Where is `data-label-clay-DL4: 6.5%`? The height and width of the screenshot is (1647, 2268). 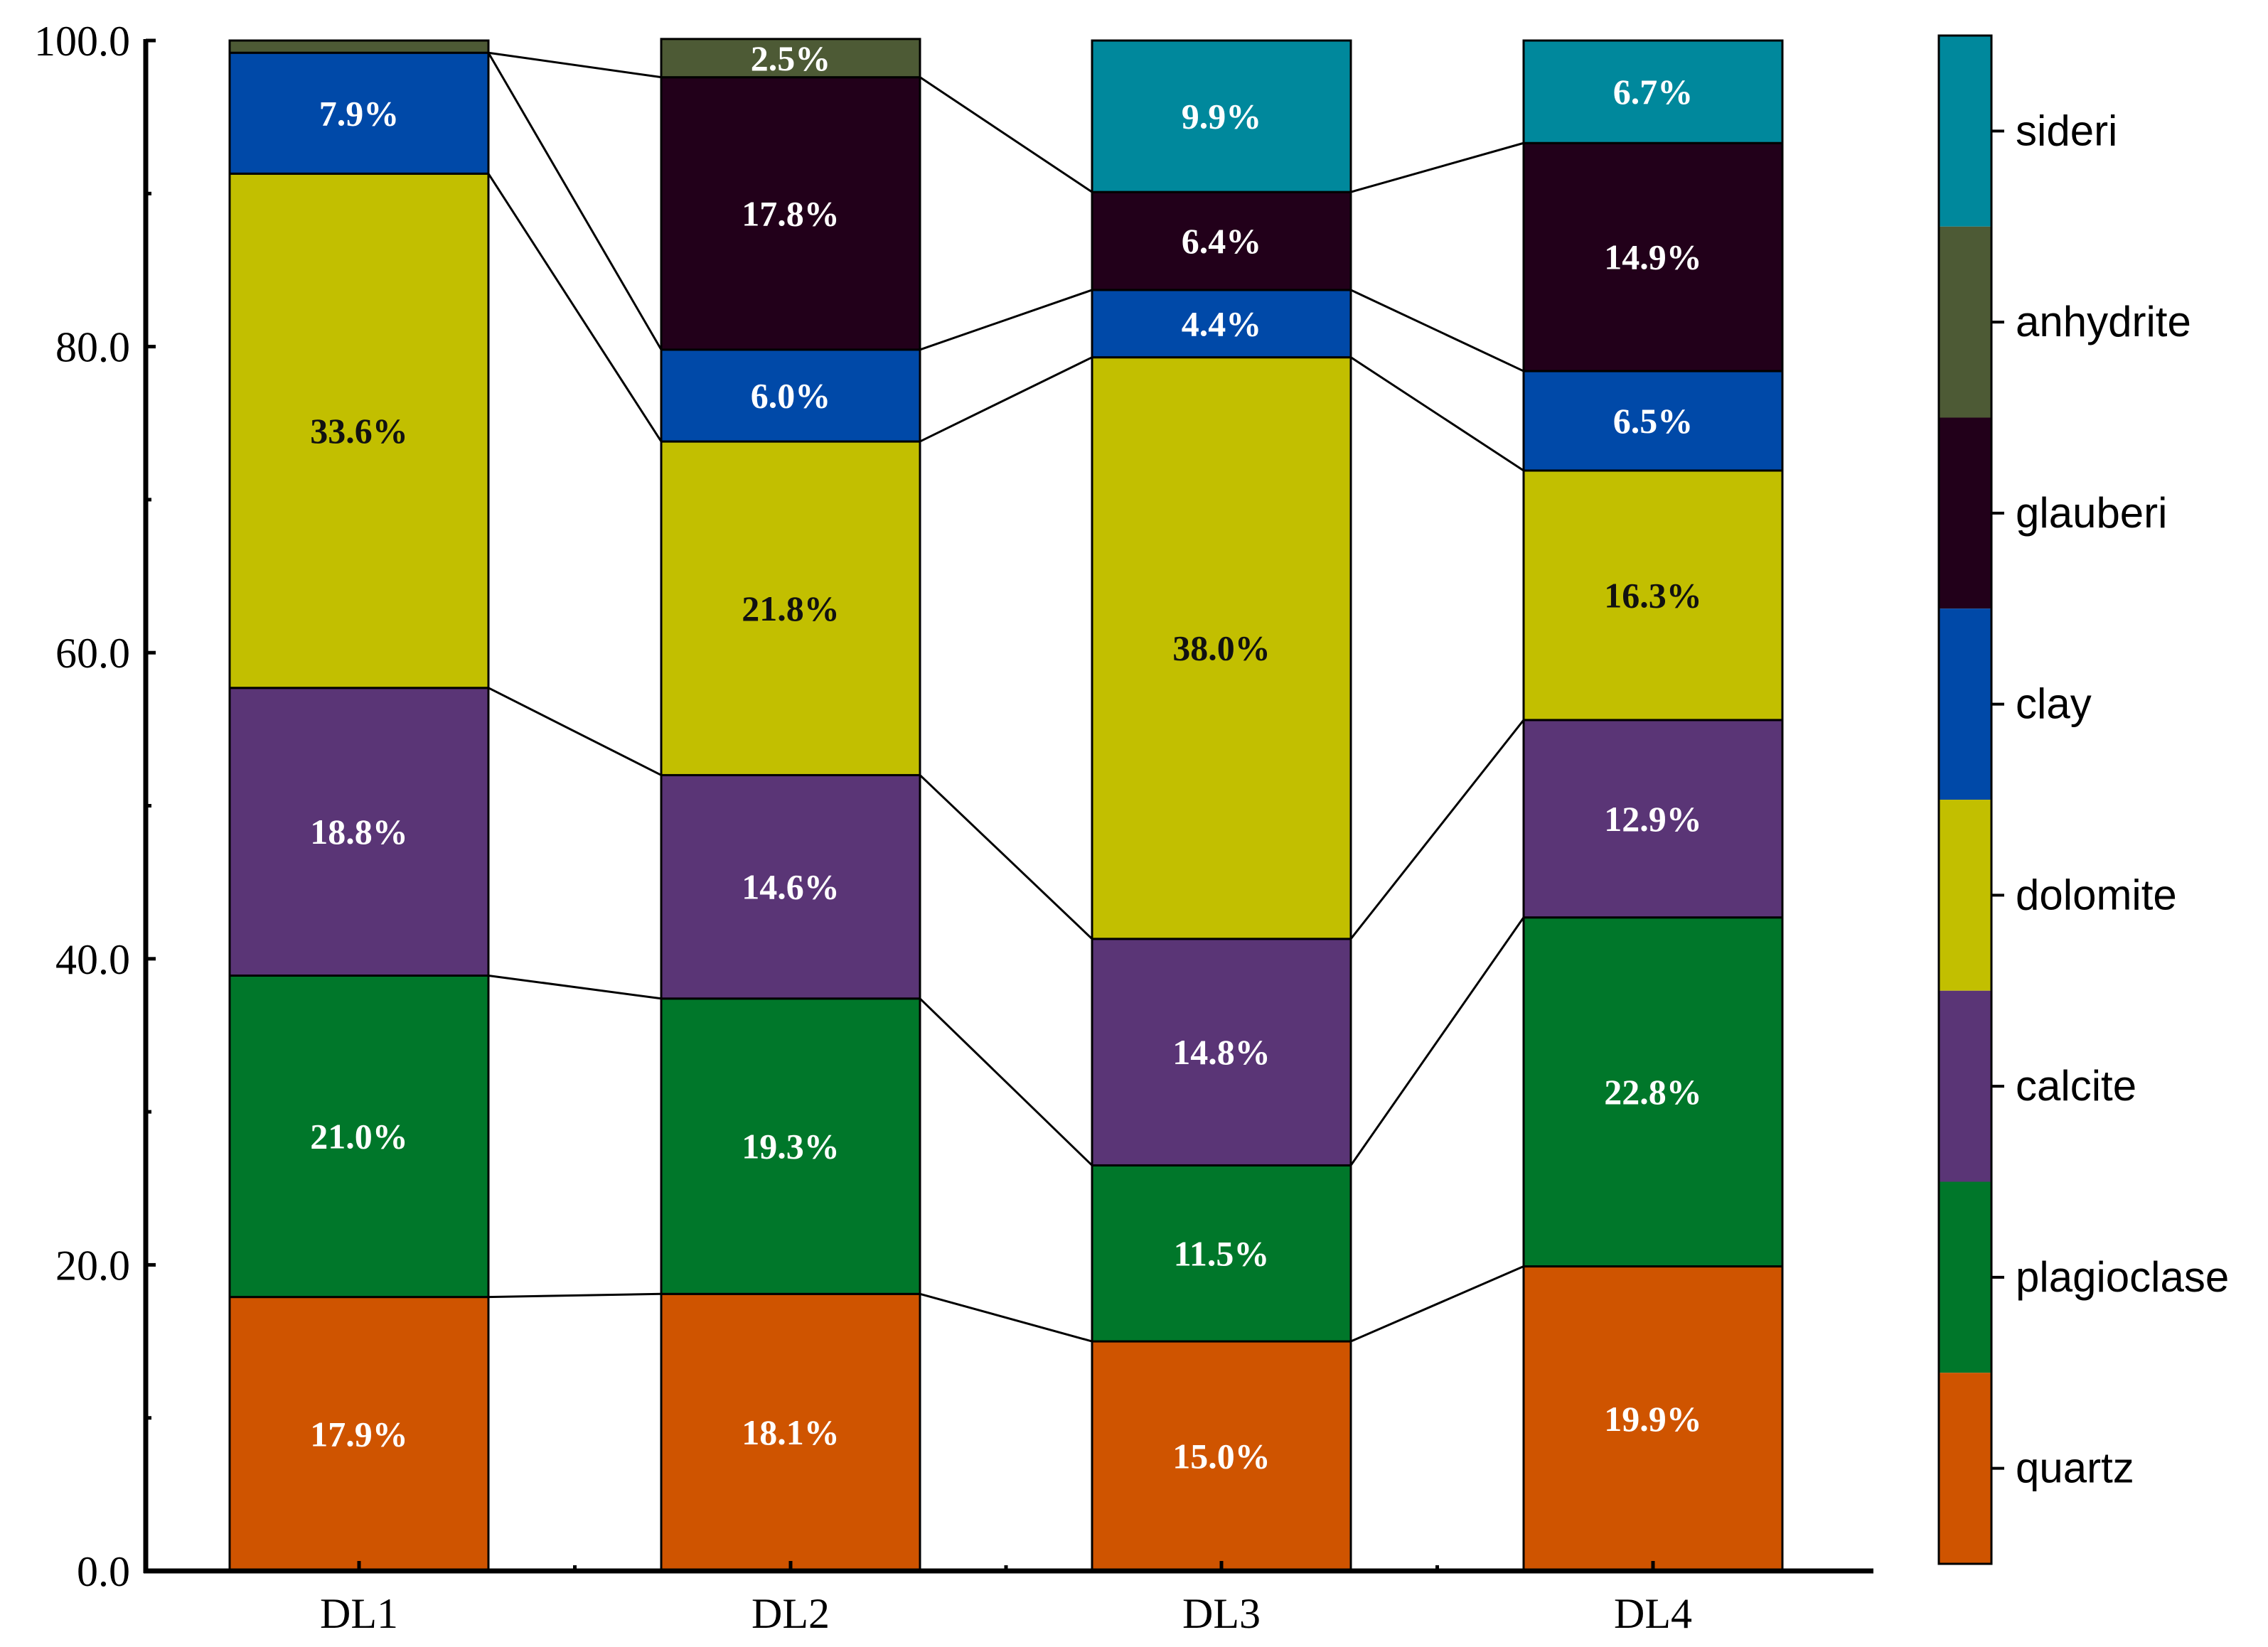
data-label-clay-DL4: 6.5% is located at coordinates (1653, 421).